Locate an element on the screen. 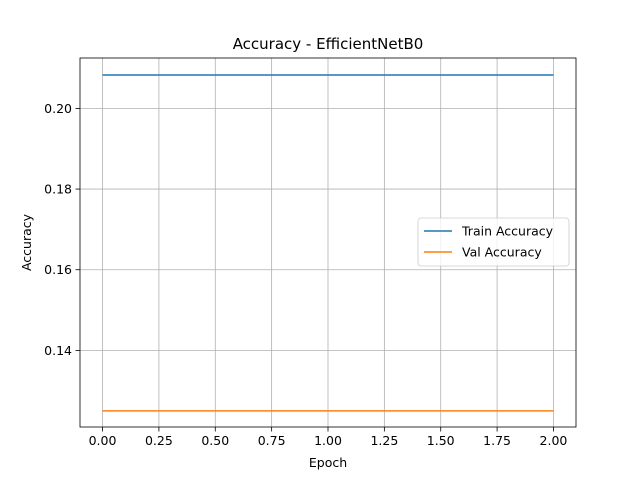 This screenshot has width=640, height=480. x-tick-label: 0.75 is located at coordinates (272, 440).